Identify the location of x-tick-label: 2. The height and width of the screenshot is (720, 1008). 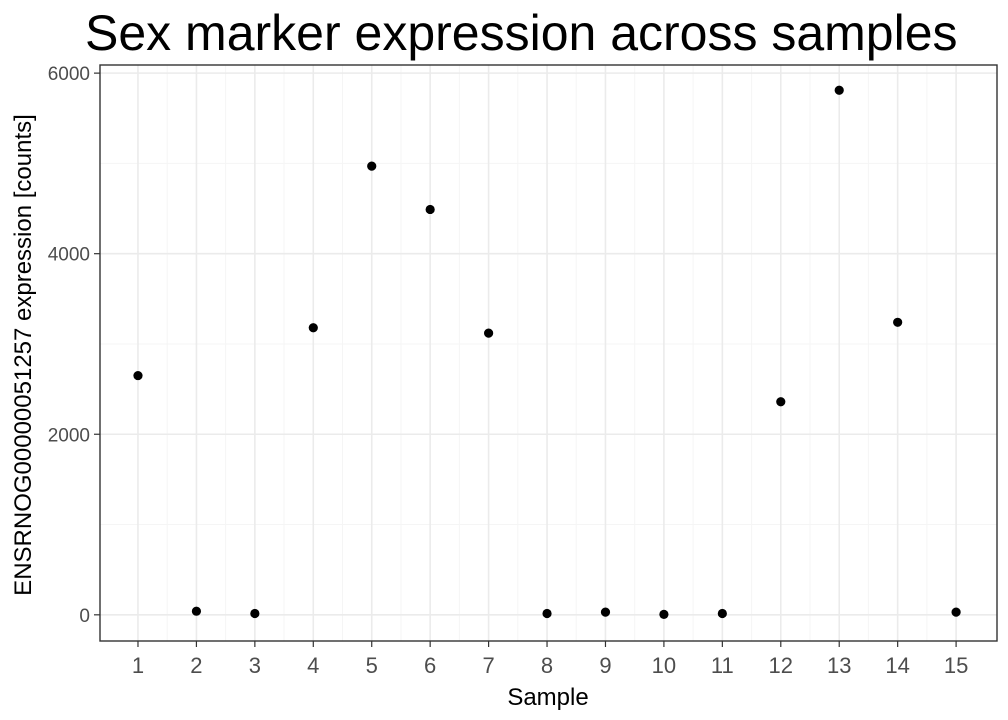
(196, 665).